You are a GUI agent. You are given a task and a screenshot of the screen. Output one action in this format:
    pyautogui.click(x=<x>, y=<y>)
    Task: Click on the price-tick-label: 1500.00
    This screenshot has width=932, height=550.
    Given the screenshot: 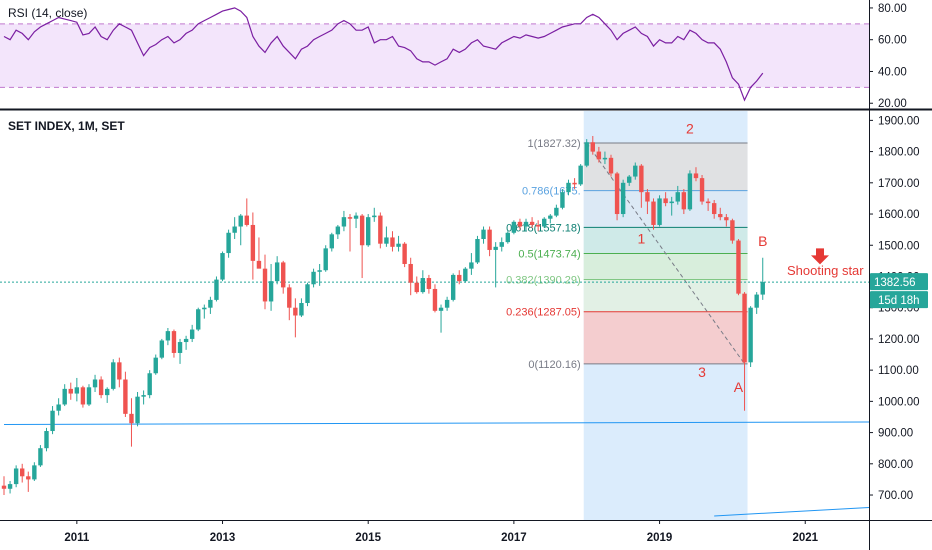 What is the action you would take?
    pyautogui.click(x=899, y=246)
    